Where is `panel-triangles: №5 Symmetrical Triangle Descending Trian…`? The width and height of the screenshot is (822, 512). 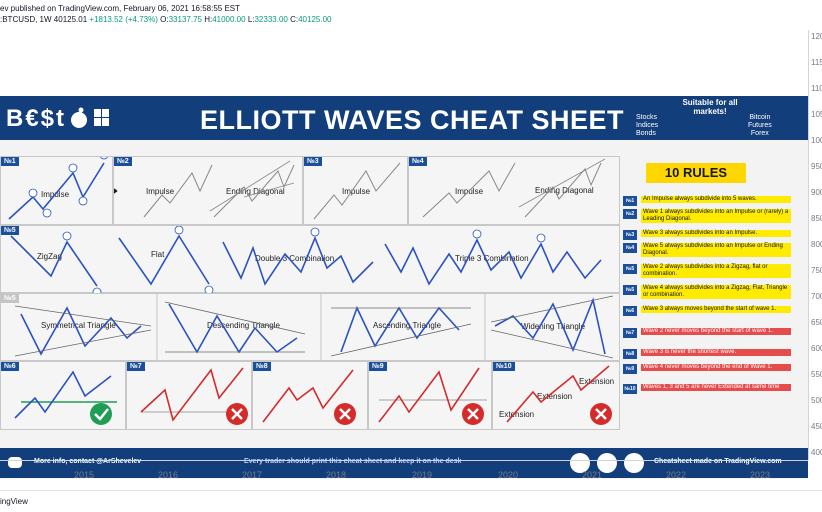 panel-triangles: №5 Symmetrical Triangle Descending Trian… is located at coordinates (310, 327).